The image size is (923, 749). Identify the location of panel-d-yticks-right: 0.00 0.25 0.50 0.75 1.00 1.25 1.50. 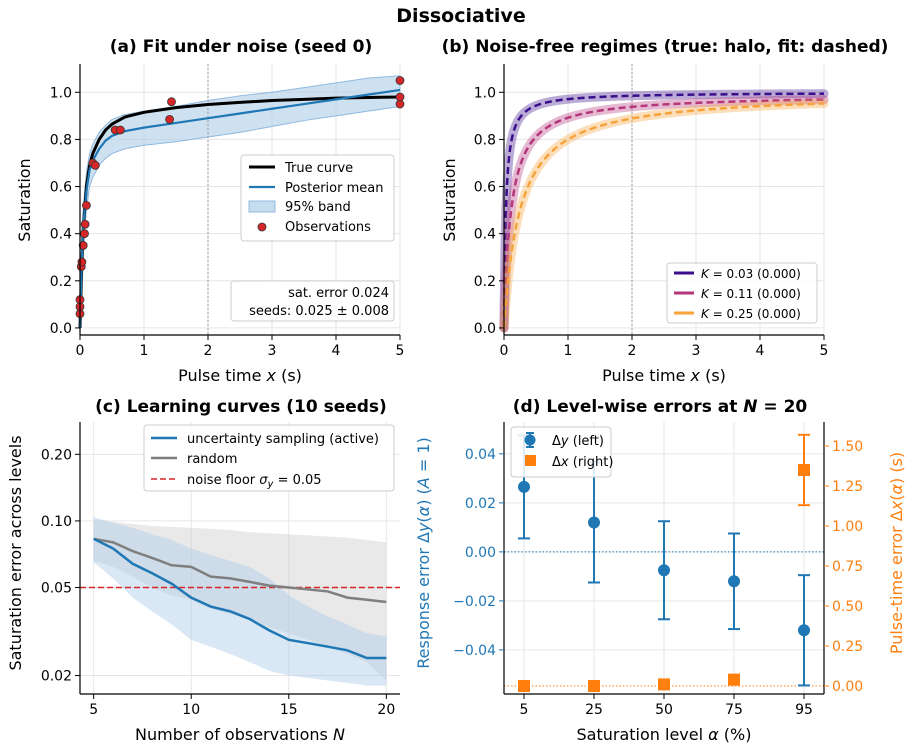
(843, 567).